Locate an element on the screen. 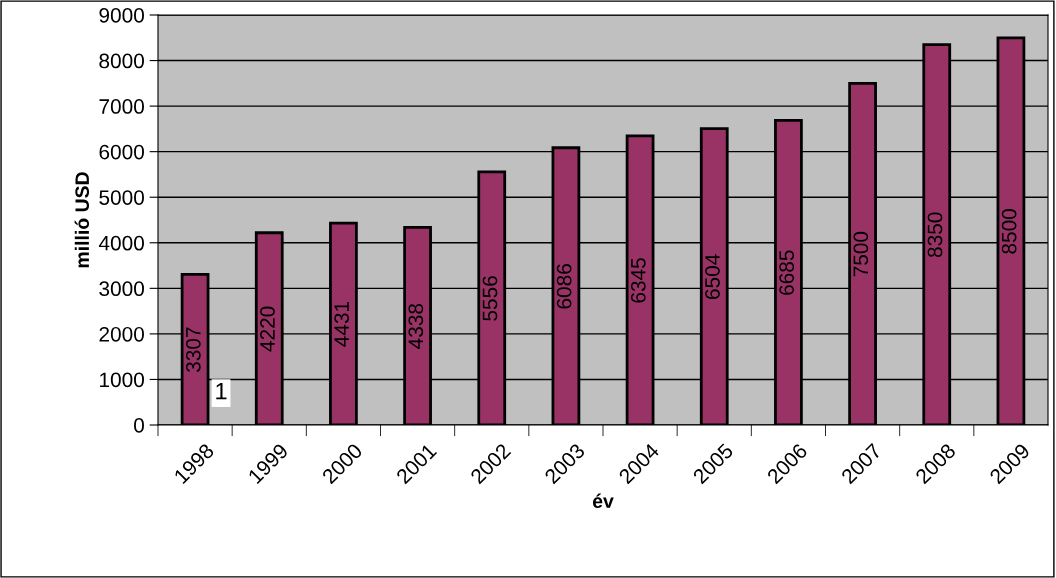 The width and height of the screenshot is (1056, 578). data-label: 5556 is located at coordinates (490, 298).